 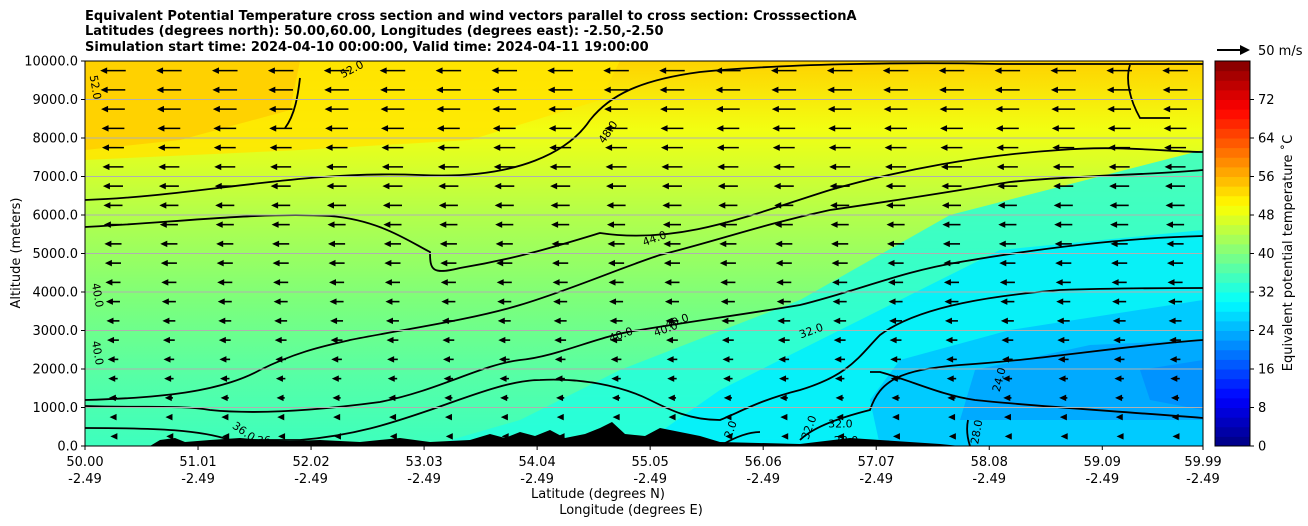 What do you see at coordinates (310, 462) in the screenshot?
I see `x-tick-label-lat: 52.02` at bounding box center [310, 462].